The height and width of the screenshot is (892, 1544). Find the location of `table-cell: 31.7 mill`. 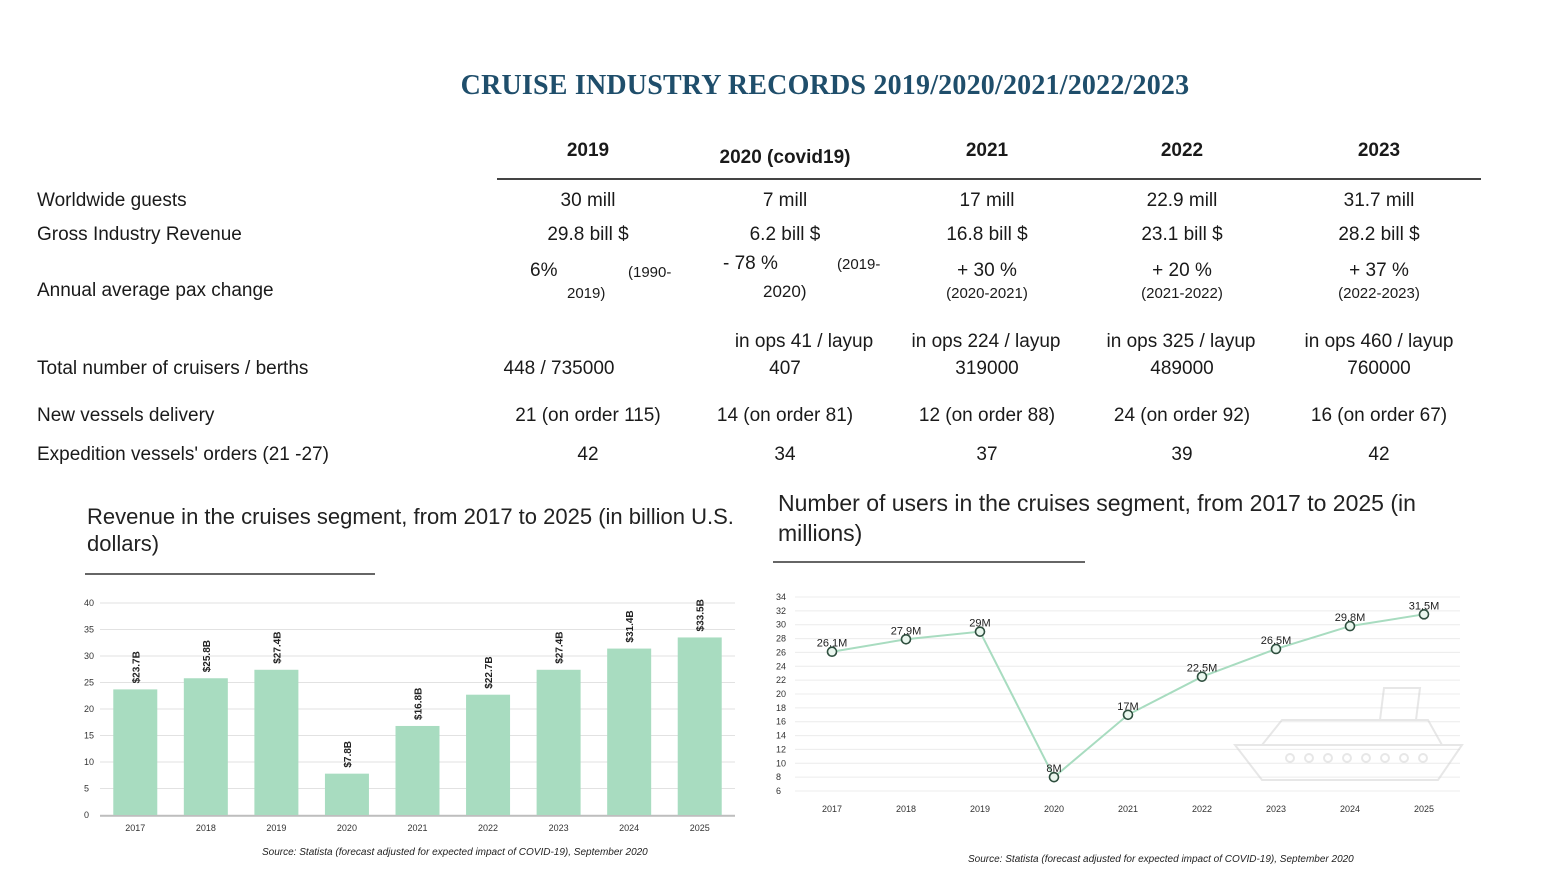

table-cell: 31.7 mill is located at coordinates (1379, 200).